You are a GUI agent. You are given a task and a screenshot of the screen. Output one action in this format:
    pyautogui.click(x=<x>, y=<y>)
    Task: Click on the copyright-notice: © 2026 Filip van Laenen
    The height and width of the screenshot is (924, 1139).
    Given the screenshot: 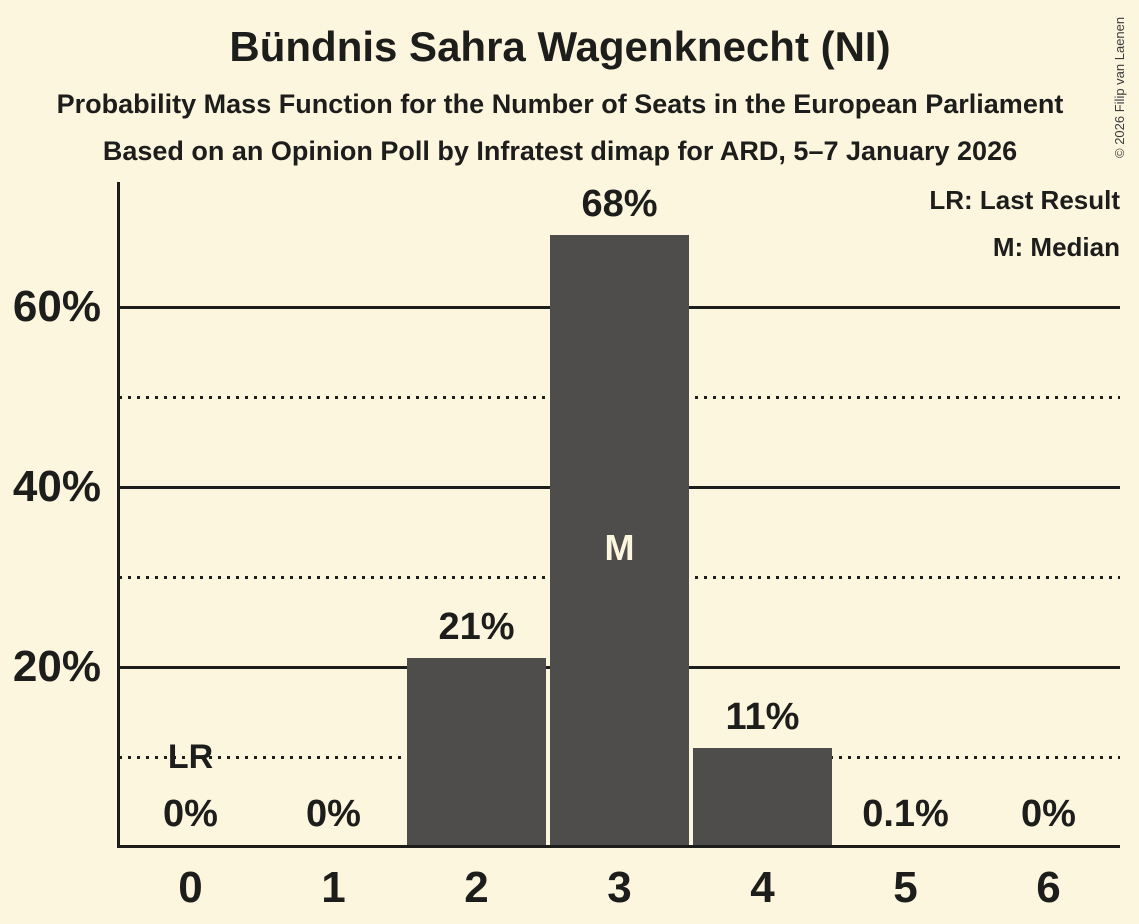 What is the action you would take?
    pyautogui.click(x=1119, y=87)
    